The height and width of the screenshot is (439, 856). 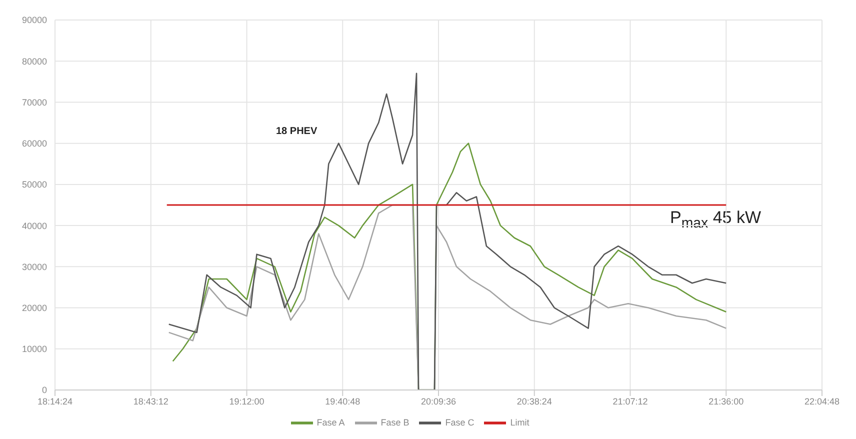 I want to click on y-tick-label: 50000, so click(x=34, y=185).